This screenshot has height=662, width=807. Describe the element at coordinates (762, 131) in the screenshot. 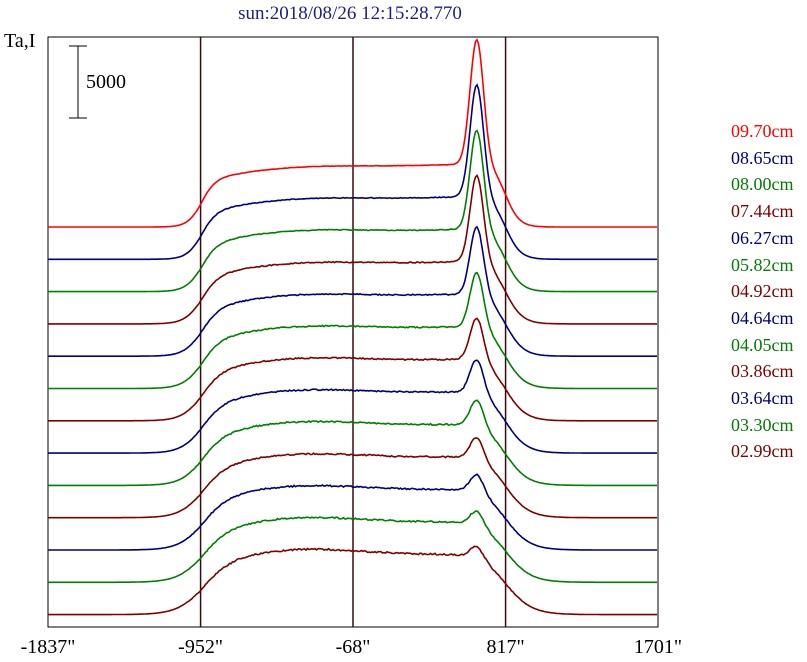

I see `legend-entry: 09.70cm` at that location.